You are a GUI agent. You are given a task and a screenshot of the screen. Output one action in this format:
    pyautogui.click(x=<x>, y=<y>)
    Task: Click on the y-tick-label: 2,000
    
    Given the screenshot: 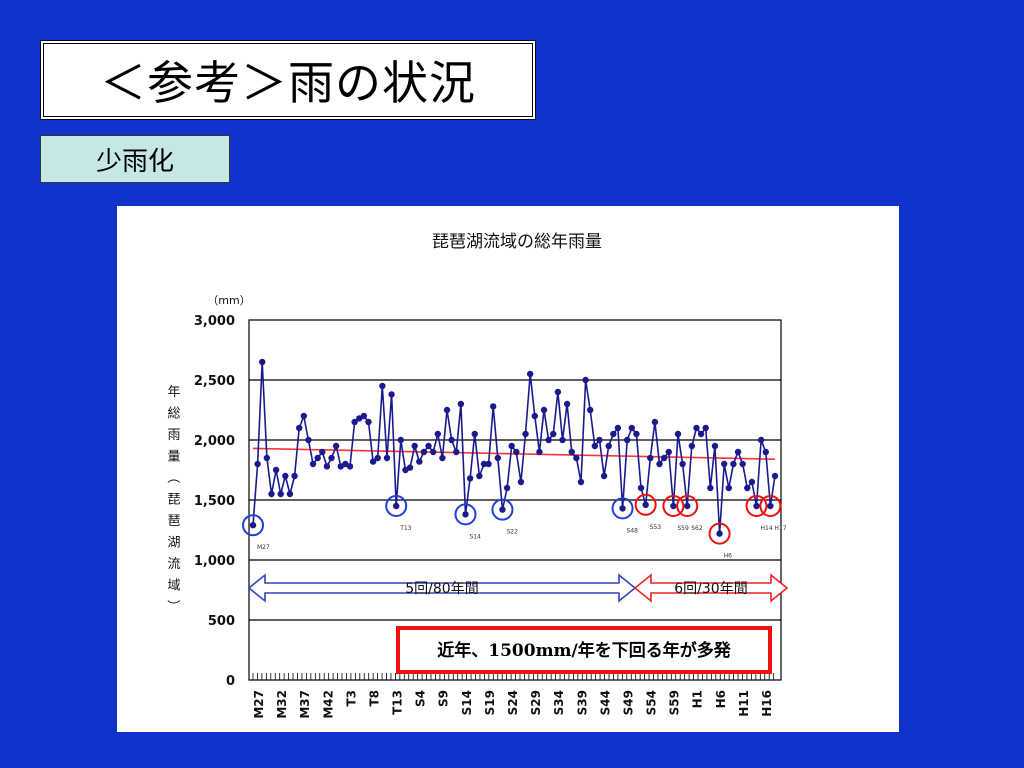 What is the action you would take?
    pyautogui.click(x=214, y=441)
    